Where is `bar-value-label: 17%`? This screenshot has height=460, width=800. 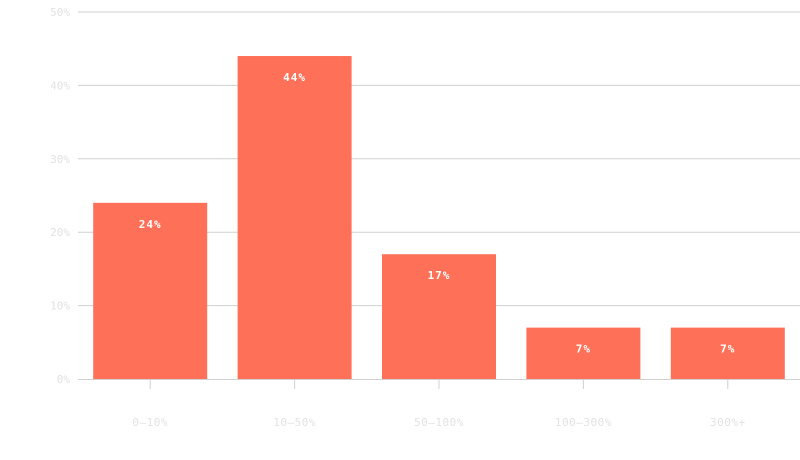
bar-value-label: 17% is located at coordinates (439, 275).